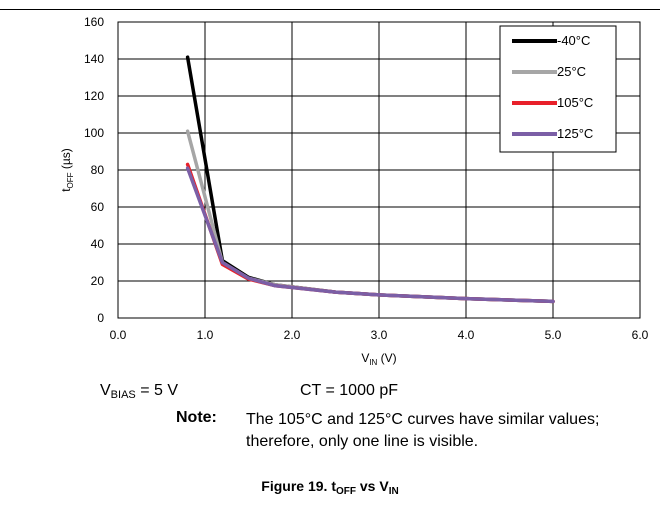 The width and height of the screenshot is (660, 516). What do you see at coordinates (94, 96) in the screenshot?
I see `y-tick-label: 120` at bounding box center [94, 96].